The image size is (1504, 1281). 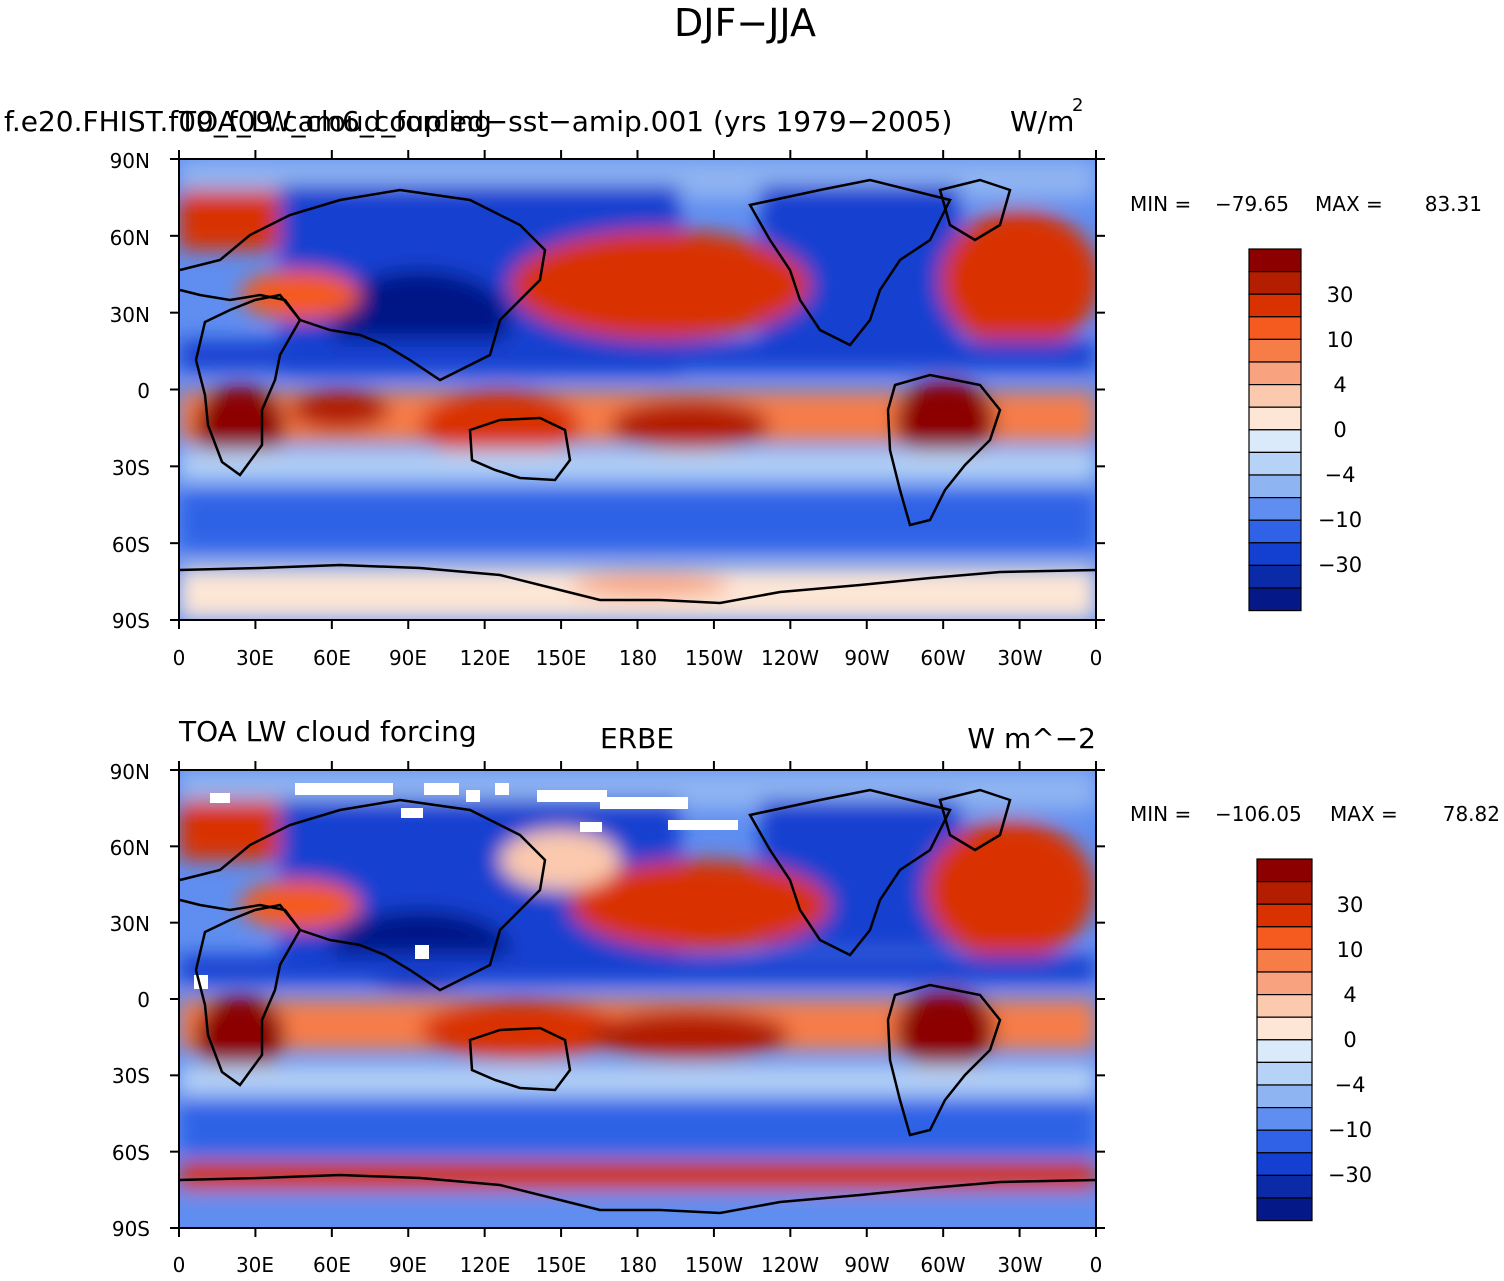 I want to click on missing-data, so click(x=466, y=886).